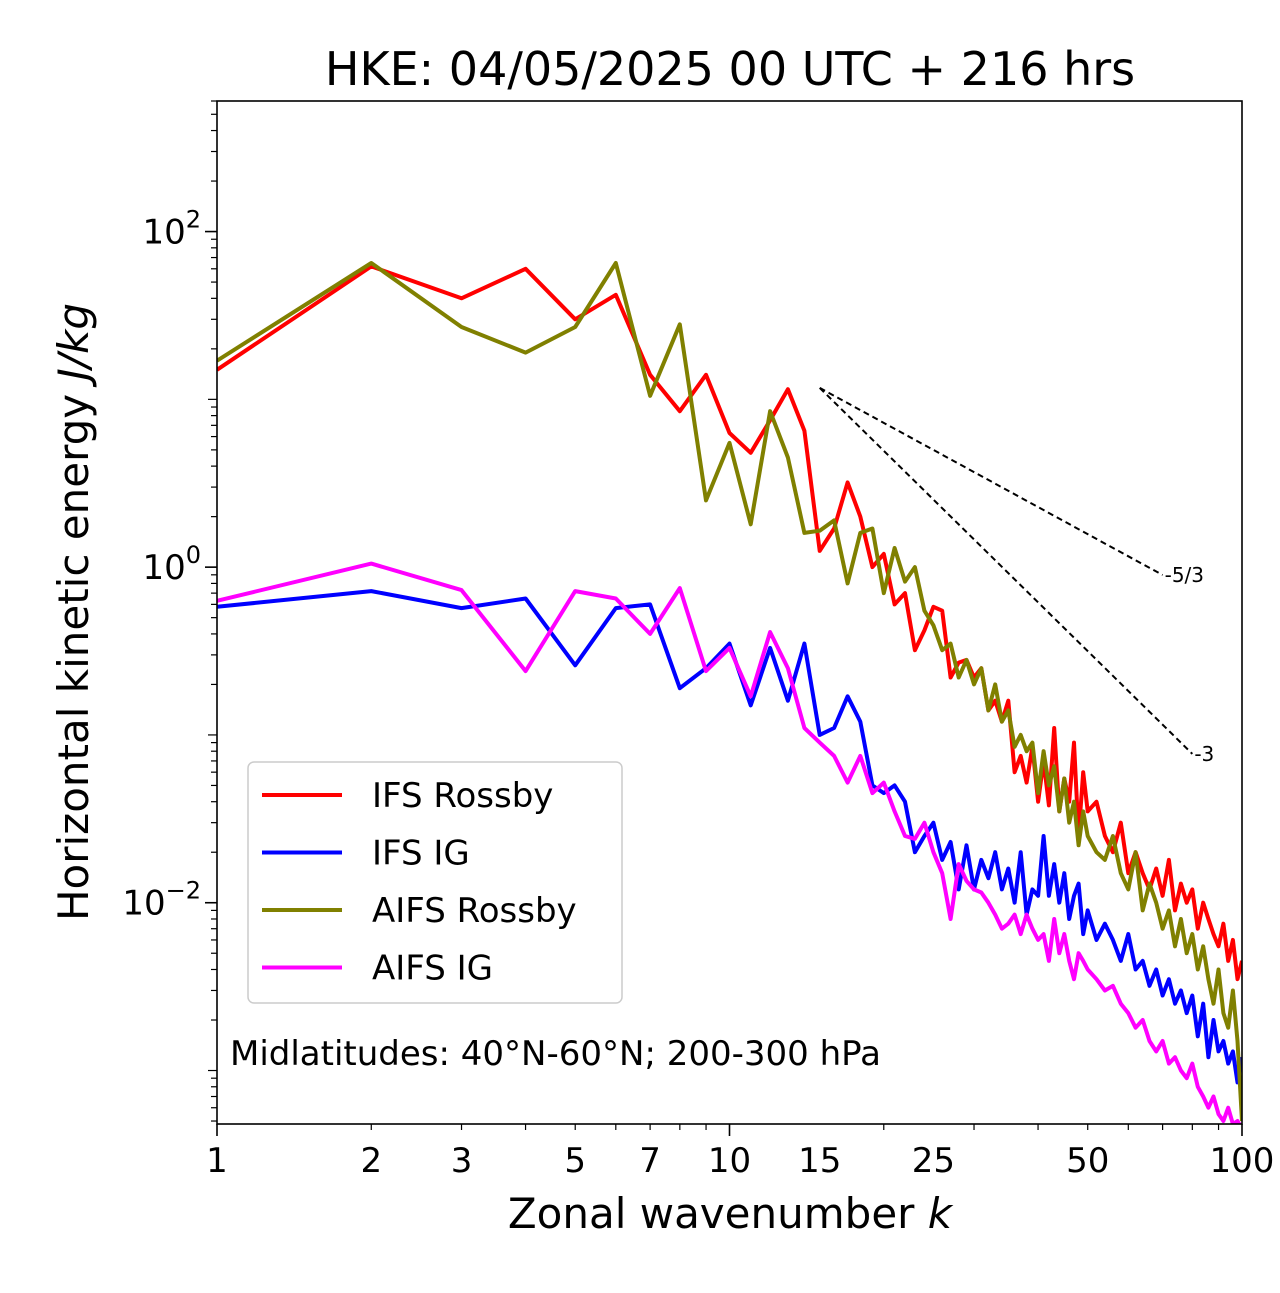 The width and height of the screenshot is (1280, 1293). I want to click on x-tick-label: 7, so click(650, 1161).